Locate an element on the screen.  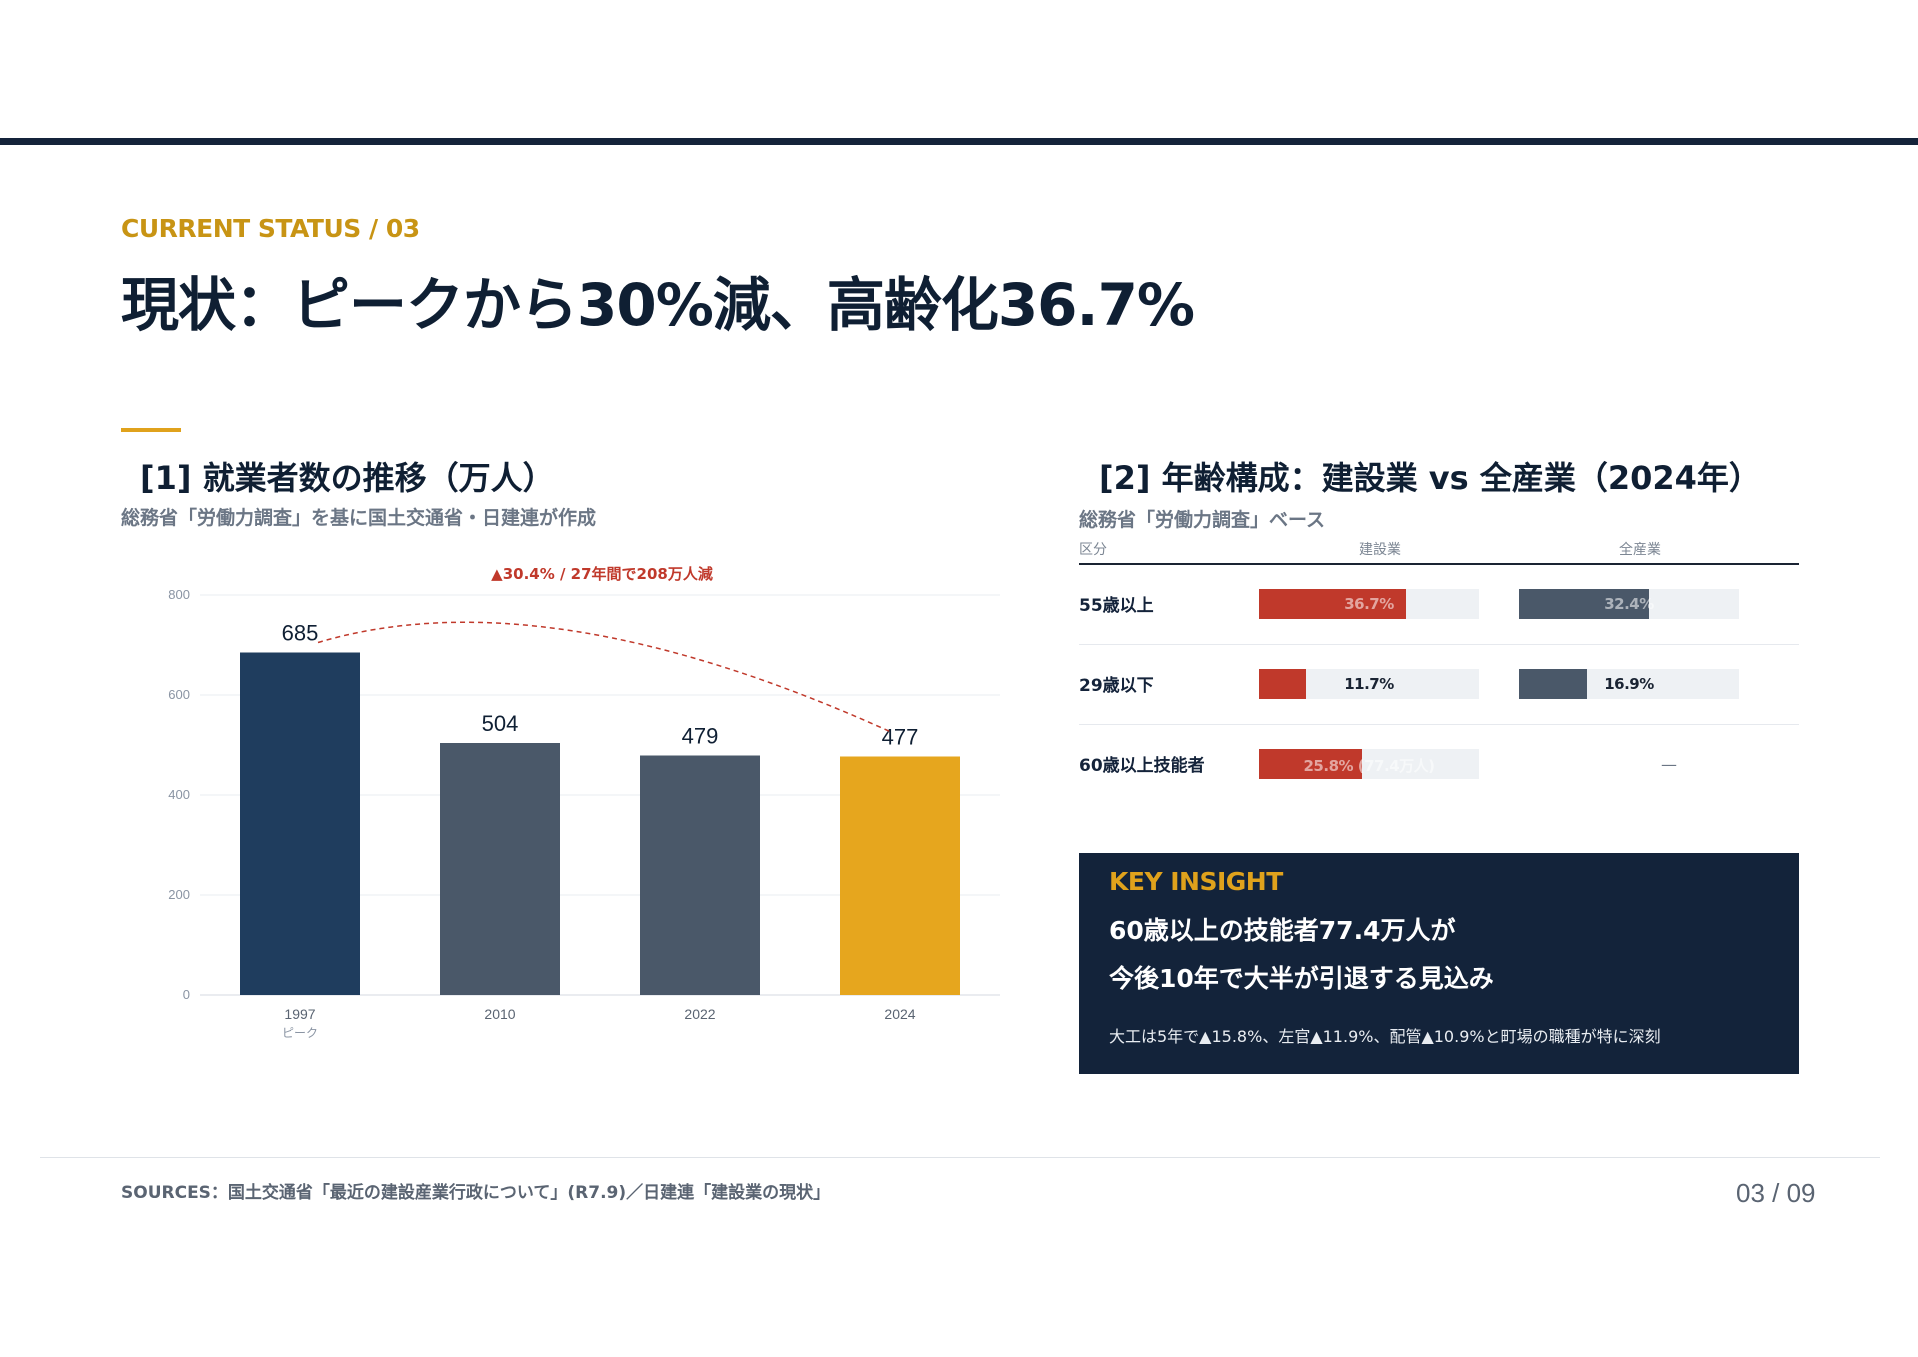
bar-value-label: 504 is located at coordinates (500, 723).